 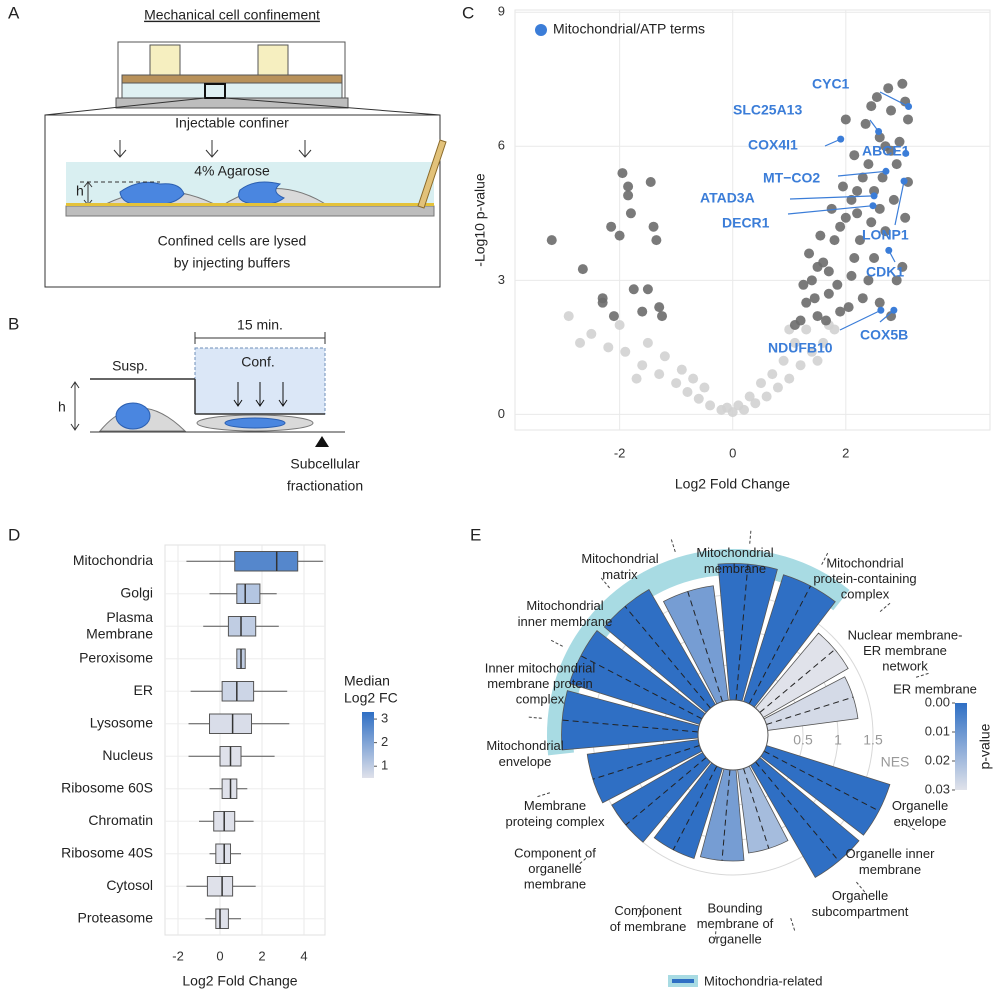 I want to click on y-tick-label: Golgi, so click(x=136, y=592).